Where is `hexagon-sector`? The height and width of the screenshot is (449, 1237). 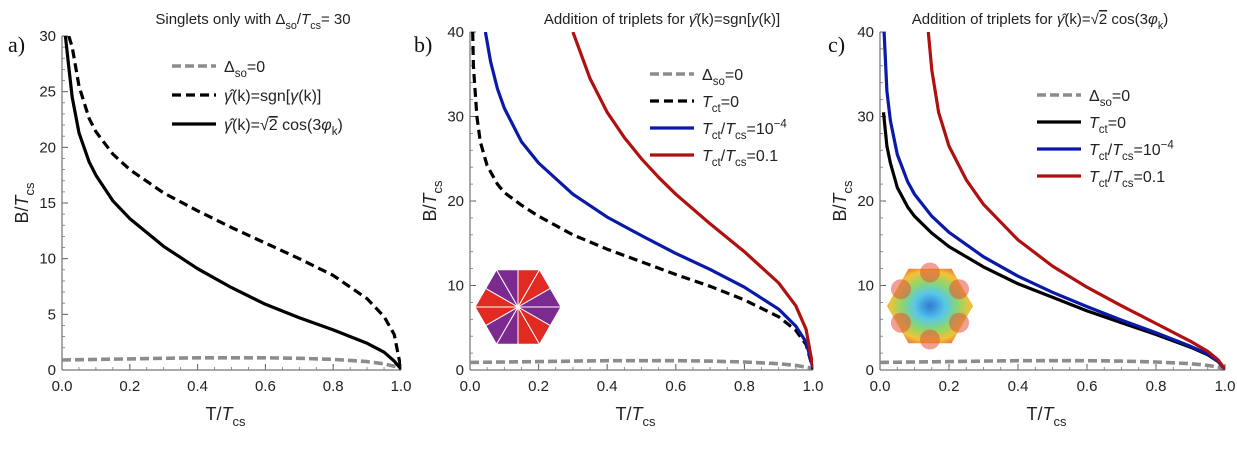
hexagon-sector is located at coordinates (539, 297).